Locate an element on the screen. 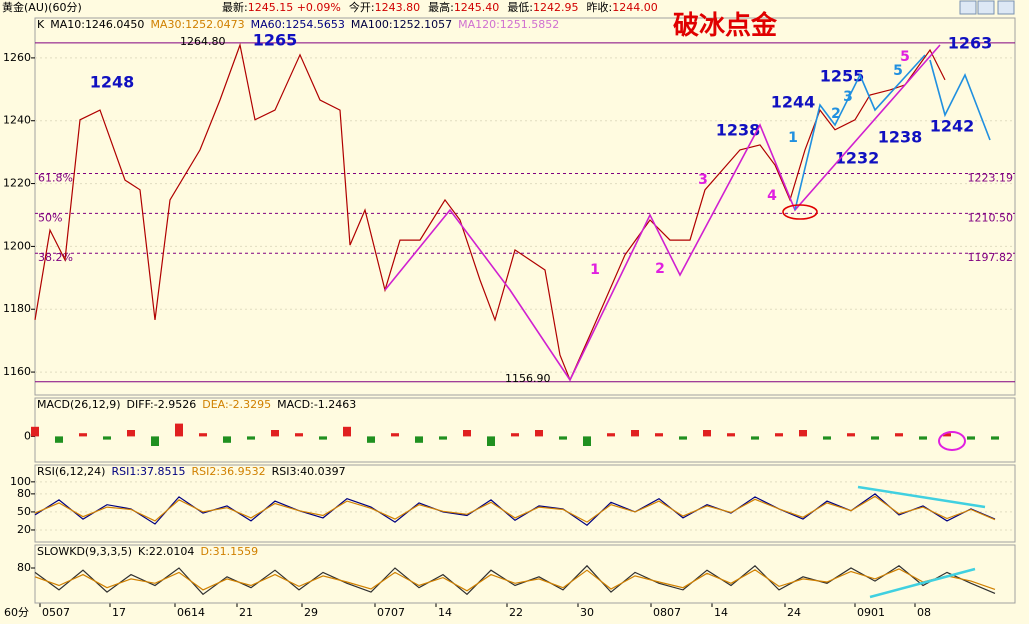 The width and height of the screenshot is (1029, 624). x-tick-label: 0901 is located at coordinates (871, 612).